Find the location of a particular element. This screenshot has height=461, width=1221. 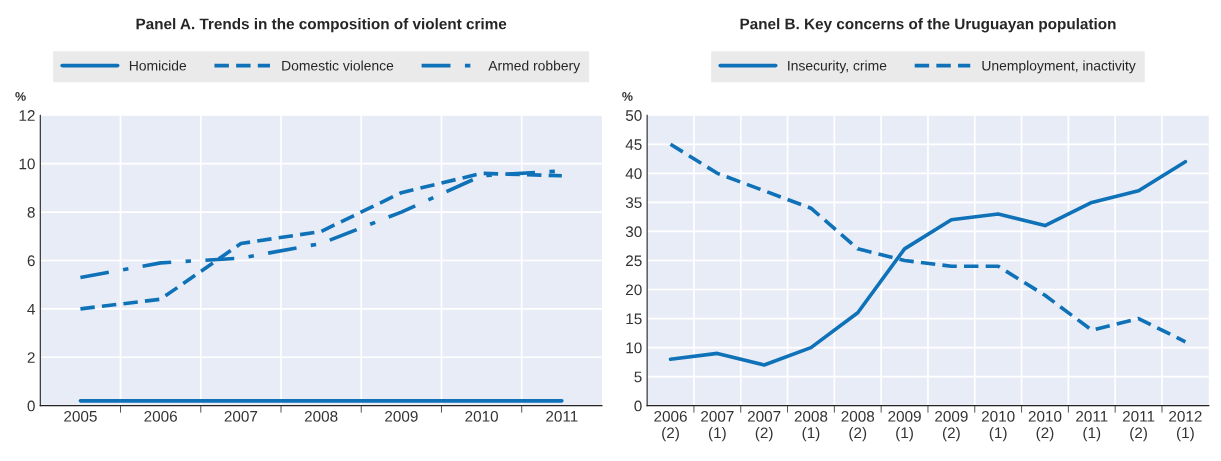

y-tick-label: 35 is located at coordinates (633, 203).